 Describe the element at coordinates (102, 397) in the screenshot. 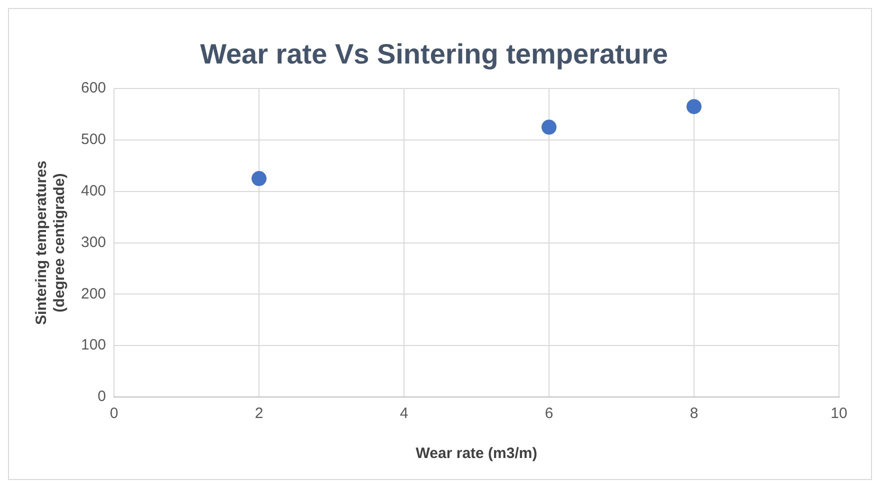

I see `y-tick-label: 0` at that location.